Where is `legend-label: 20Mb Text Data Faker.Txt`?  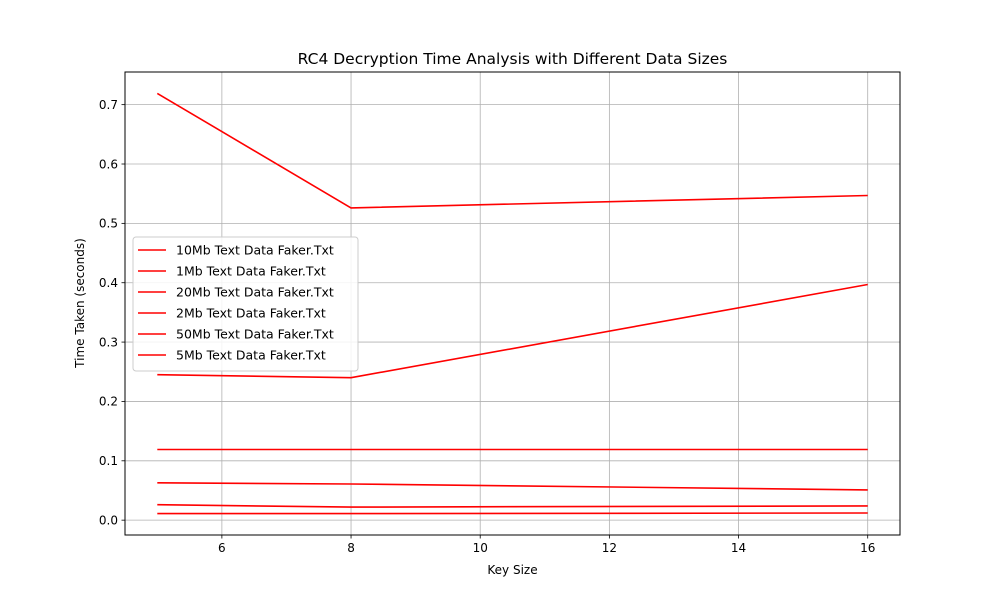 legend-label: 20Mb Text Data Faker.Txt is located at coordinates (255, 292).